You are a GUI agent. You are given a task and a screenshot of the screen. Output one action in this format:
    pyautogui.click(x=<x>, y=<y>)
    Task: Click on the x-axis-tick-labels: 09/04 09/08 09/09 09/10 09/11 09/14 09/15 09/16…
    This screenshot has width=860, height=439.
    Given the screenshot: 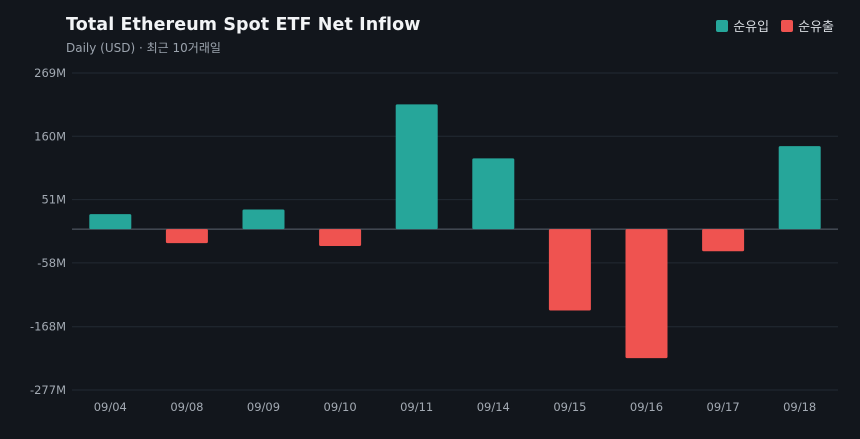 What is the action you would take?
    pyautogui.click(x=455, y=407)
    